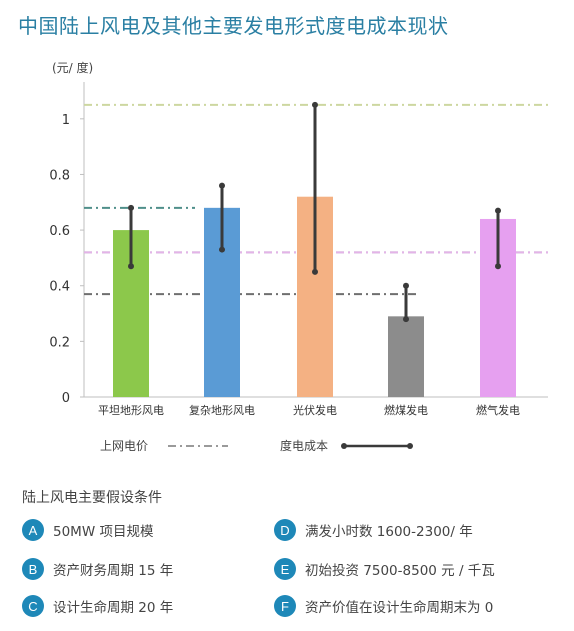 This screenshot has height=631, width=574. What do you see at coordinates (399, 608) in the screenshot?
I see `assumption-text-f: 资产价值在设计生命周期末为 0` at bounding box center [399, 608].